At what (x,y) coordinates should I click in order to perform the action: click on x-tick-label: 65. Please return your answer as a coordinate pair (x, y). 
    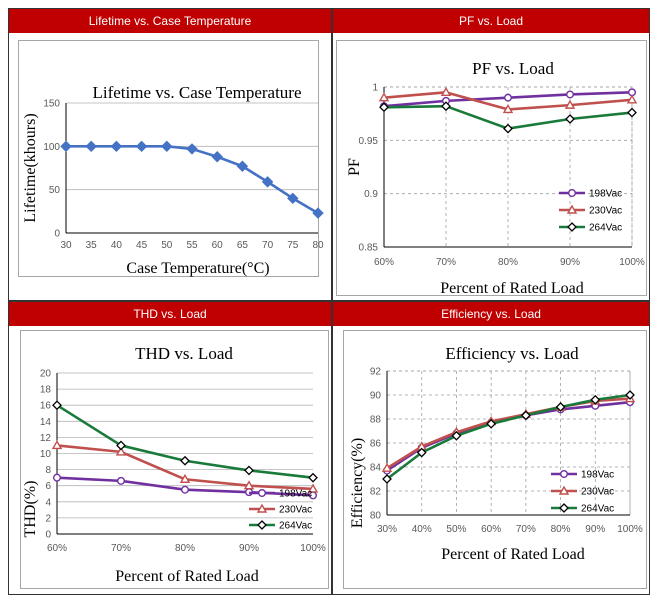
    Looking at the image, I should click on (243, 245).